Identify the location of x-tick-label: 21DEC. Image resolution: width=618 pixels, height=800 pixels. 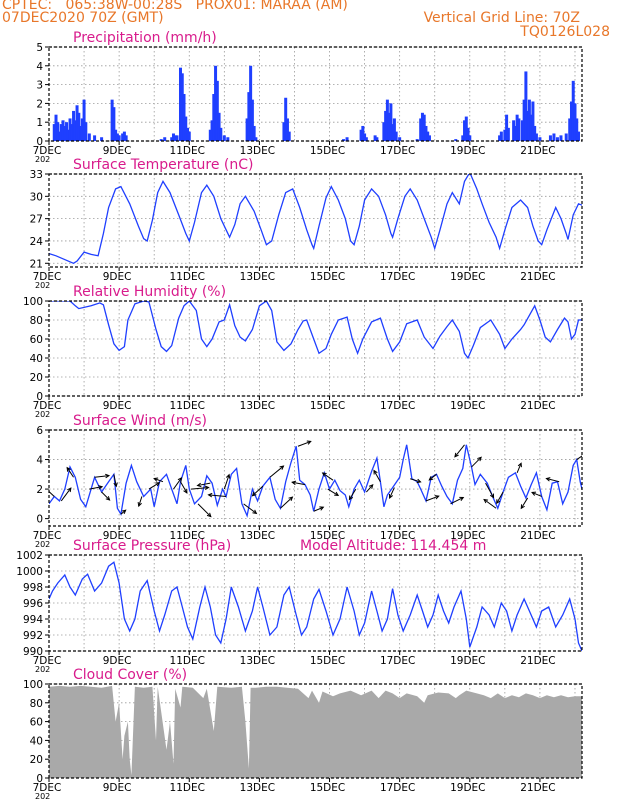
(537, 788).